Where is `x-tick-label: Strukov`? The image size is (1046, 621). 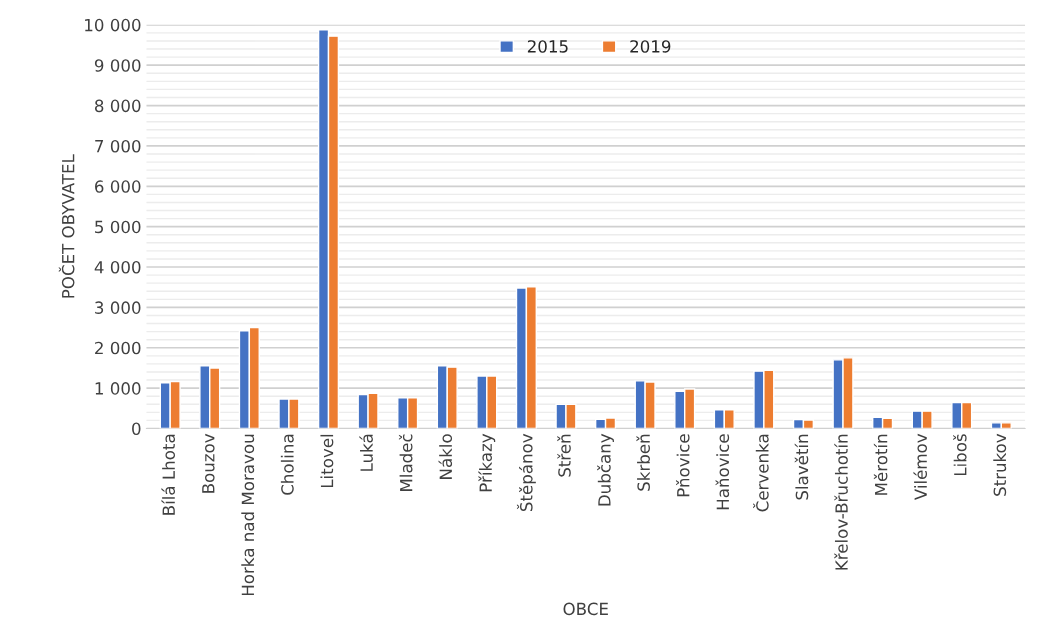
x-tick-label: Strukov is located at coordinates (1000, 464).